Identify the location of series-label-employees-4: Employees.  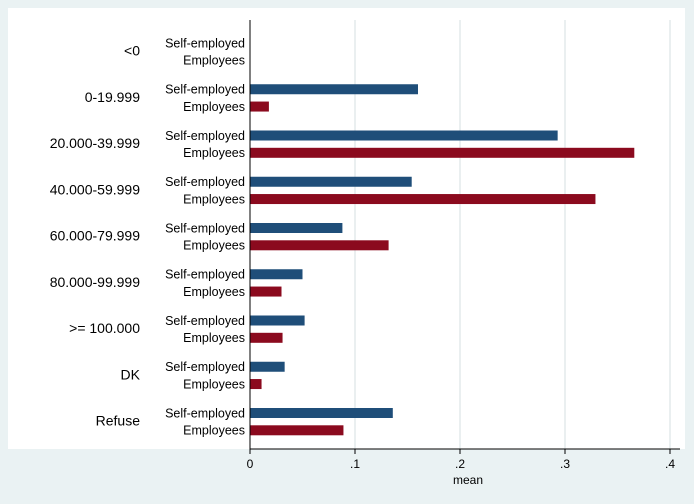
(214, 246).